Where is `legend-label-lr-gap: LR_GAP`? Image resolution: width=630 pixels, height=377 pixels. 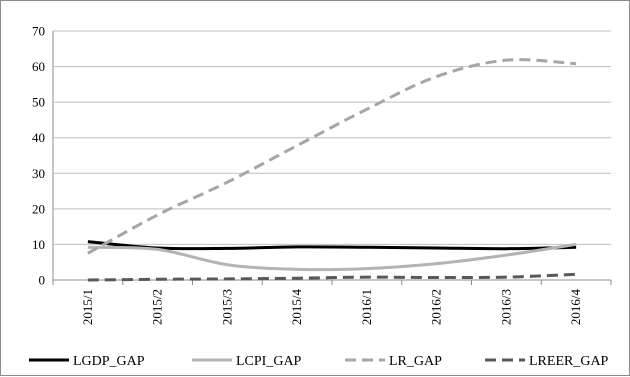
legend-label-lr-gap: LR_GAP is located at coordinates (415, 361).